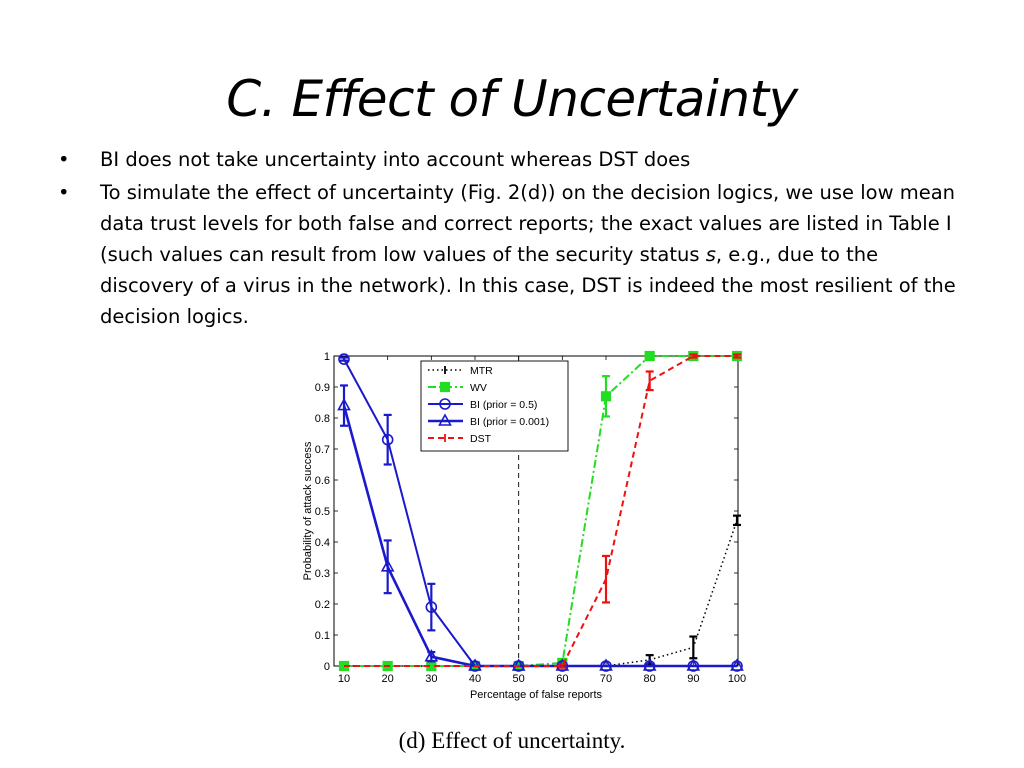 This screenshot has height=768, width=1024. What do you see at coordinates (327, 667) in the screenshot?
I see `y-tick-label: 0` at bounding box center [327, 667].